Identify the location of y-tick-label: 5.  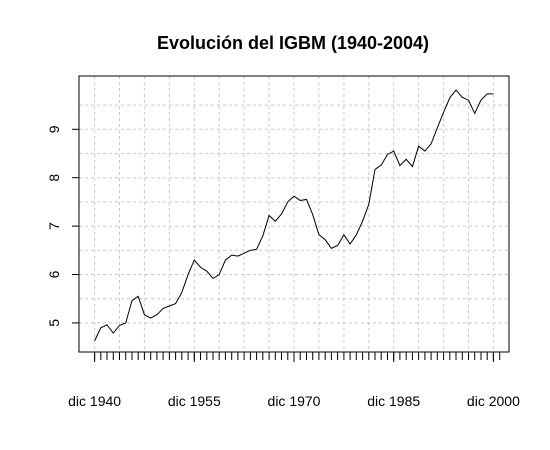
(54, 323).